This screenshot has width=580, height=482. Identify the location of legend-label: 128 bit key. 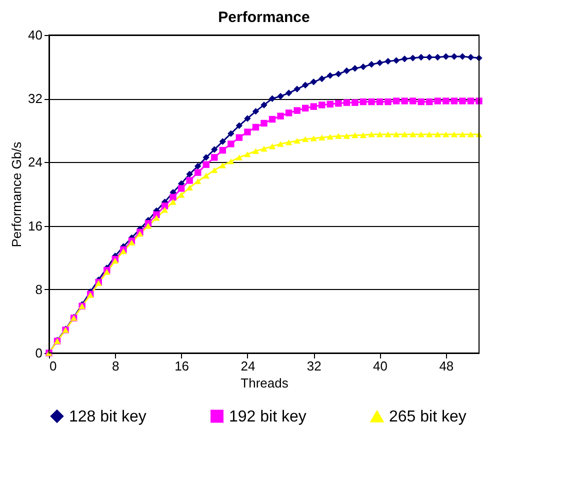
(107, 417).